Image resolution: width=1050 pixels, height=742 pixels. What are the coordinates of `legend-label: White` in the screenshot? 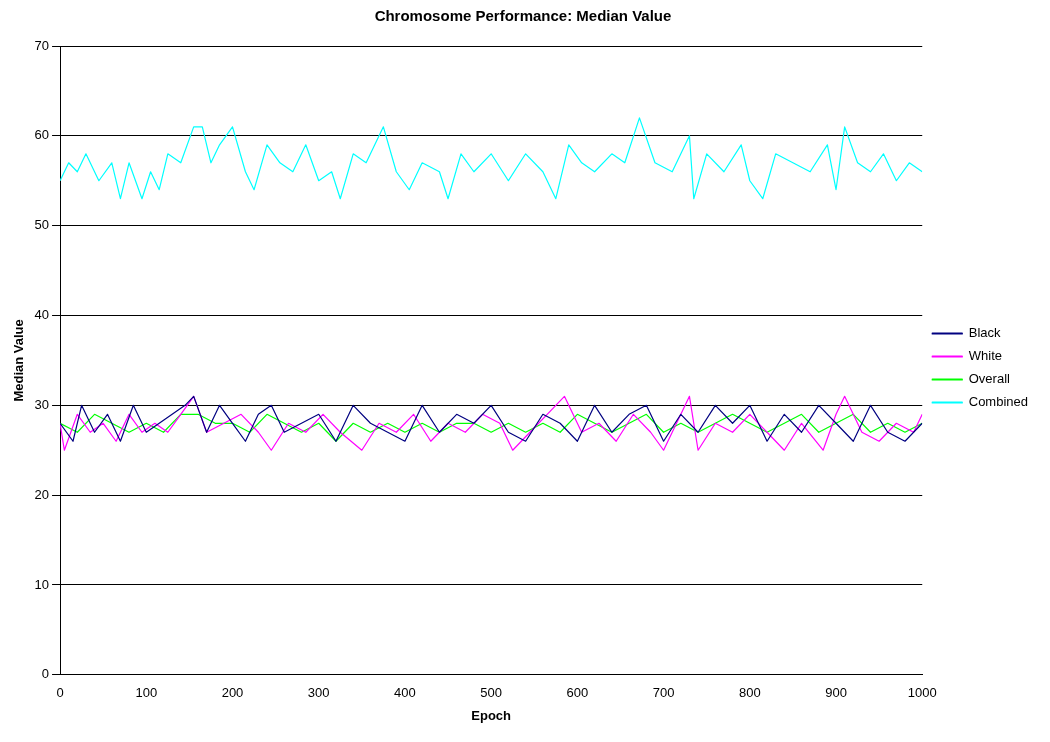 It's located at (985, 356).